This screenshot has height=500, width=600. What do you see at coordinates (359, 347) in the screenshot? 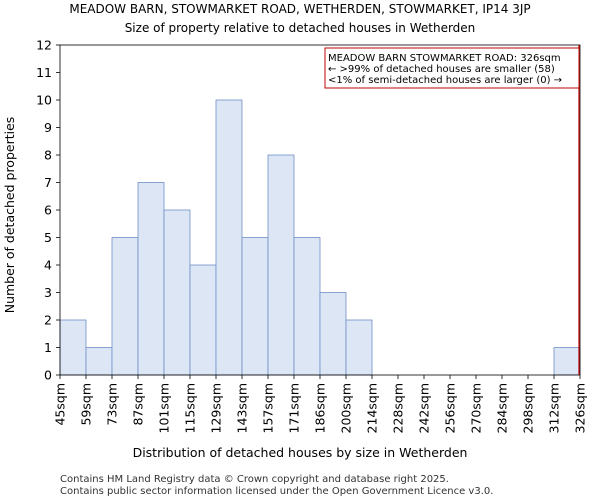
I see `bar-200sqm` at bounding box center [359, 347].